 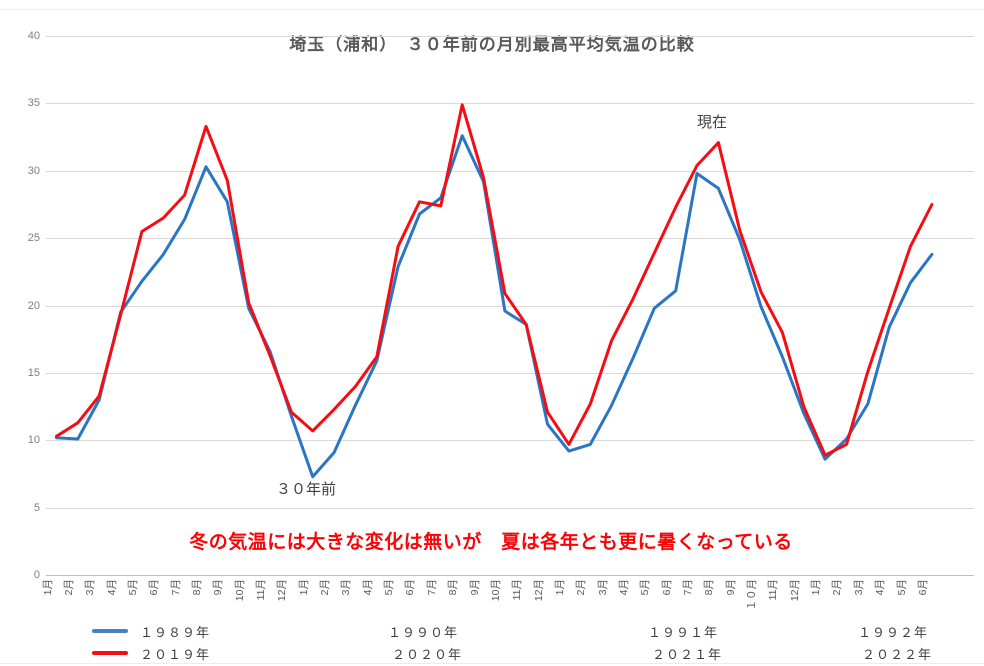 What do you see at coordinates (197, 587) in the screenshot?
I see `x-tick-label-8: 8月` at bounding box center [197, 587].